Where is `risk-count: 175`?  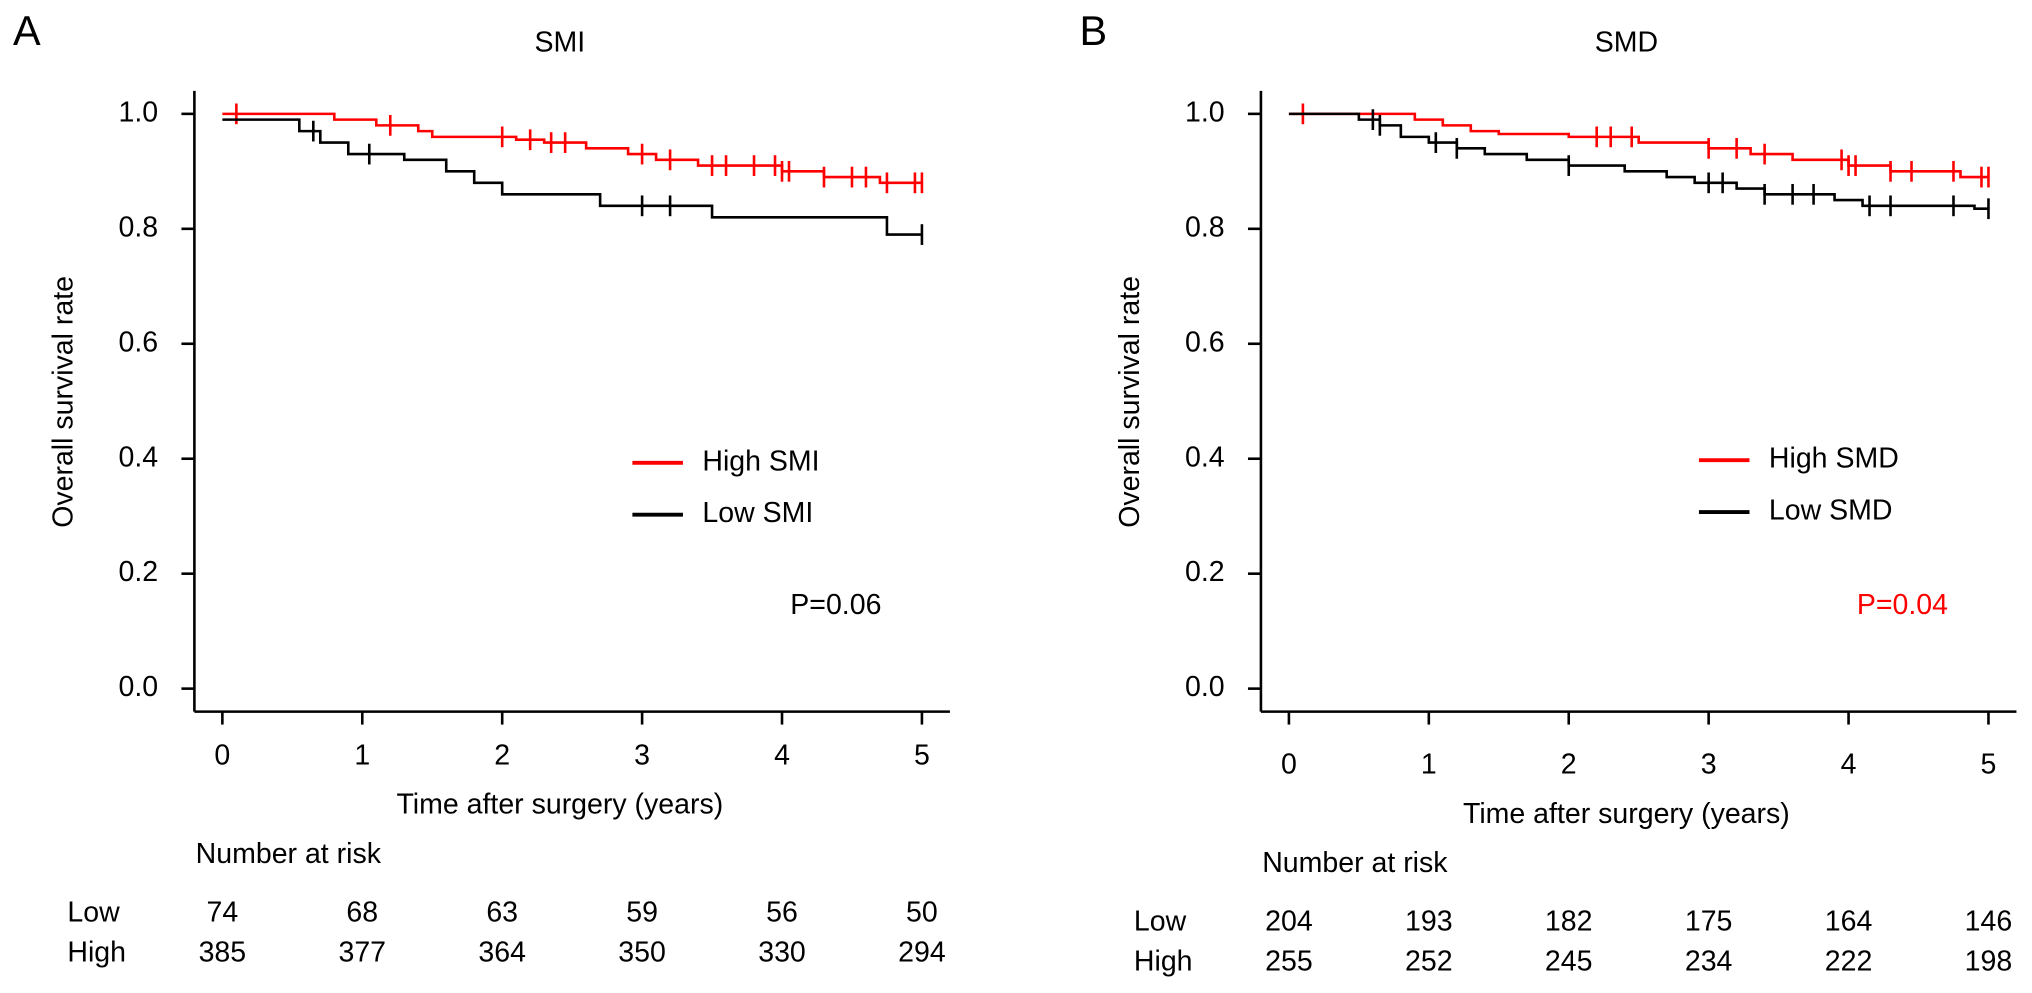
risk-count: 175 is located at coordinates (1709, 921).